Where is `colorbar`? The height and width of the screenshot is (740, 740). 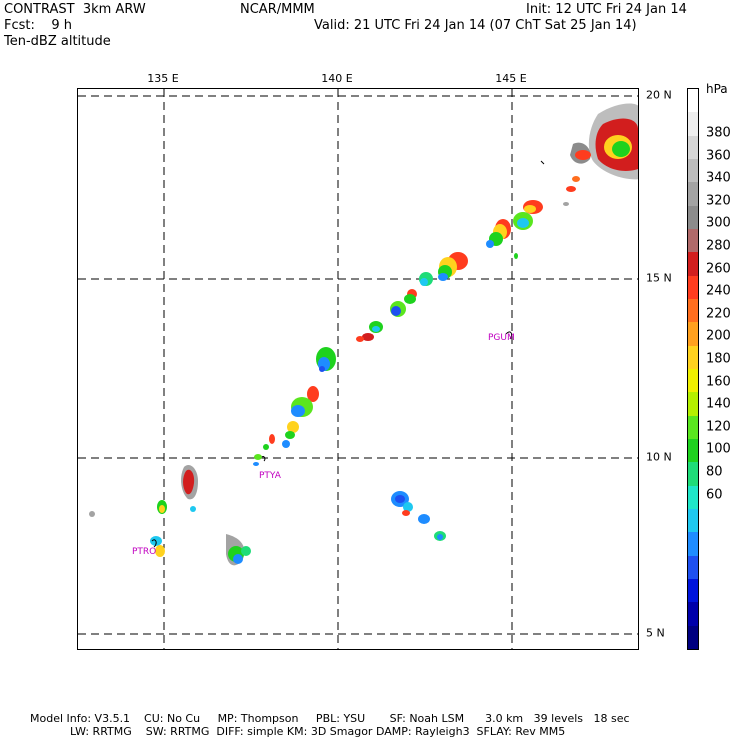 colorbar is located at coordinates (693, 369).